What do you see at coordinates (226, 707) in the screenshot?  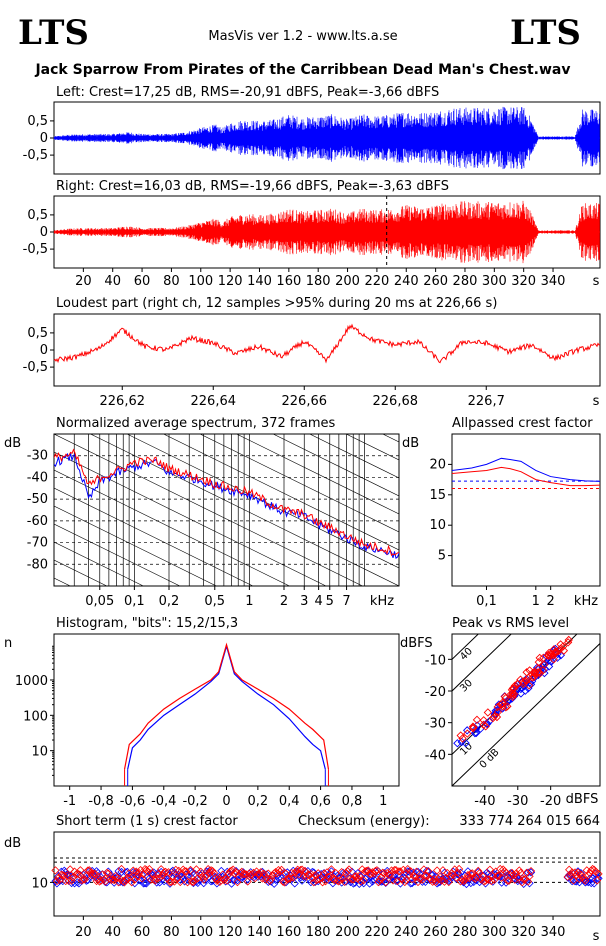 I see `histogram-series-left` at bounding box center [226, 707].